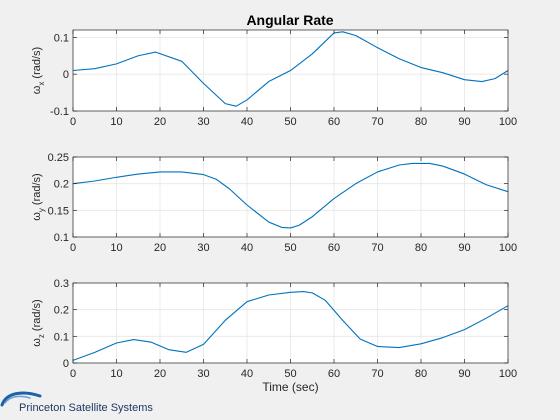 The image size is (560, 420). Describe the element at coordinates (290, 387) in the screenshot. I see `x-axis-label: Time (sec)` at that location.